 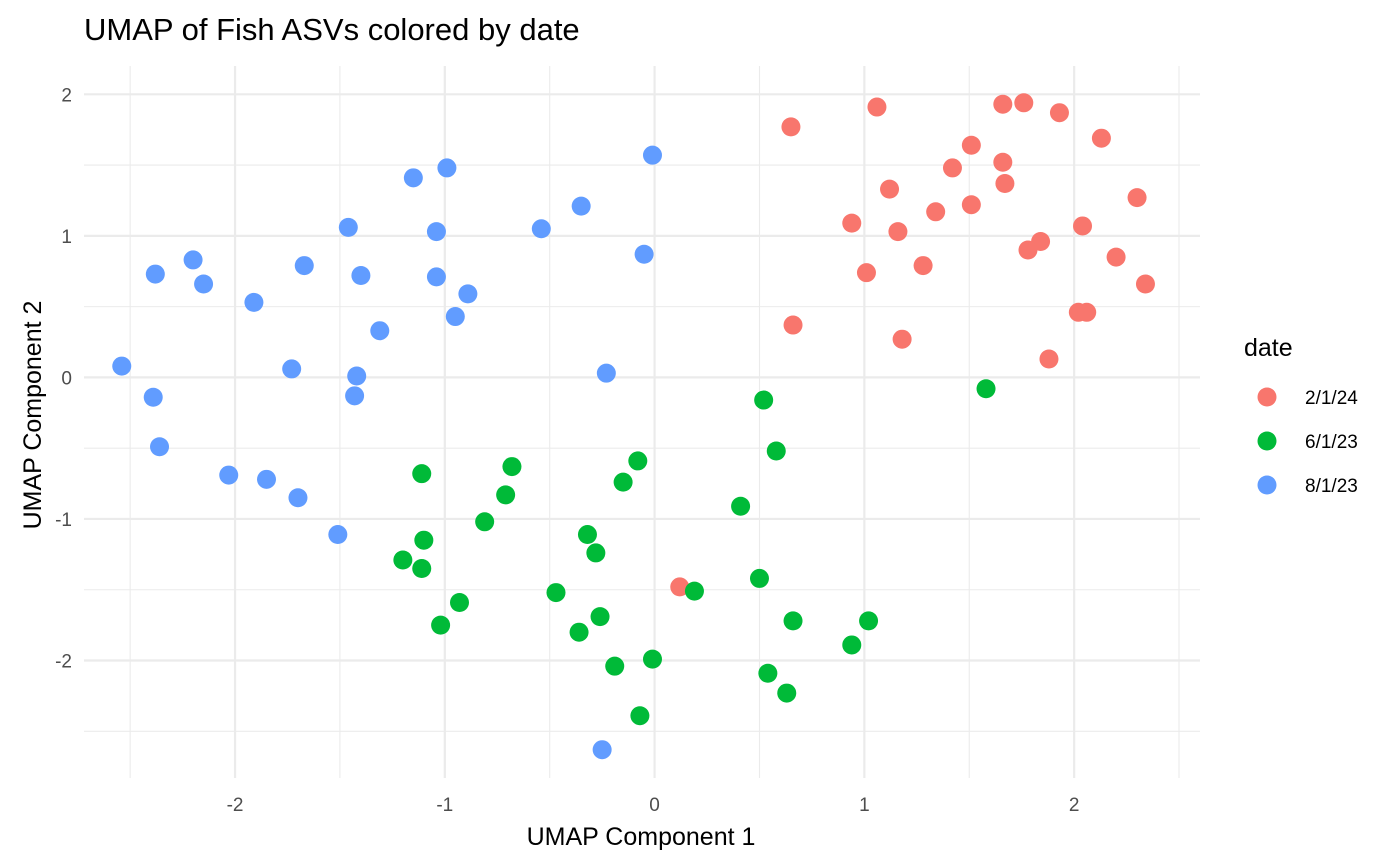 What do you see at coordinates (654, 805) in the screenshot?
I see `x-tick-label: 0` at bounding box center [654, 805].